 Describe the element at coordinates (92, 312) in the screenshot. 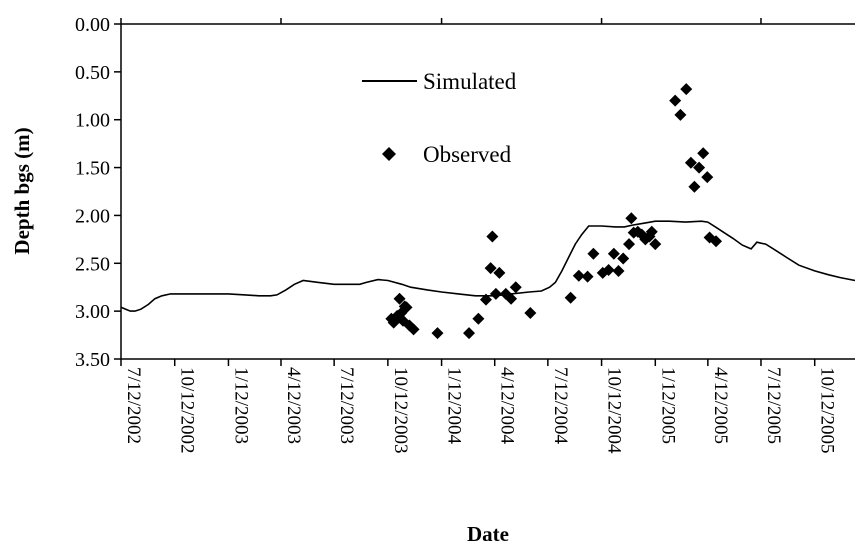

I see `y-tick-label: 3.00` at that location.